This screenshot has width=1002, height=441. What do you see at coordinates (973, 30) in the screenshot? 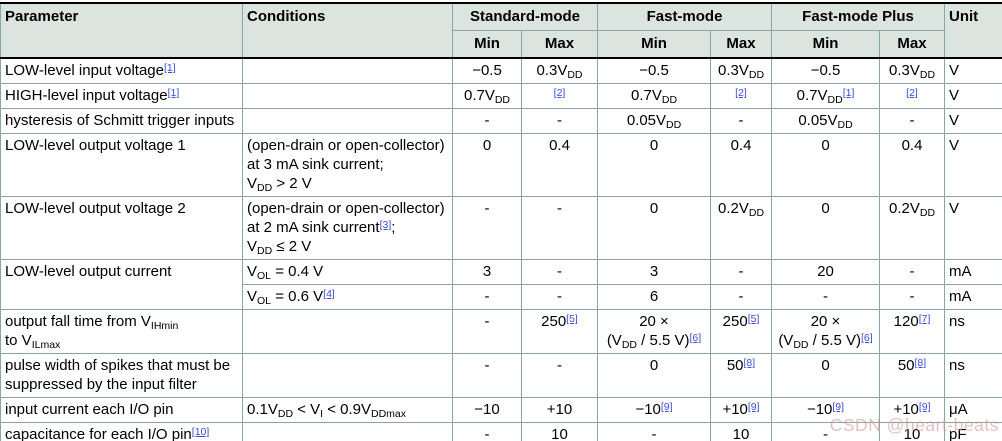
I see `header-unit: Unit` at bounding box center [973, 30].